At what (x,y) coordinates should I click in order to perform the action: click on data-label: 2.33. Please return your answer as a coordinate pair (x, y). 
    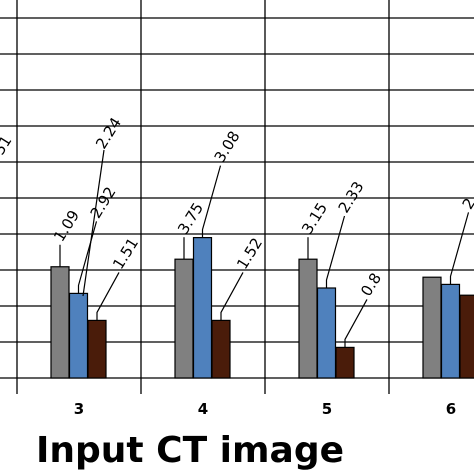
    Looking at the image, I should click on (351, 197).